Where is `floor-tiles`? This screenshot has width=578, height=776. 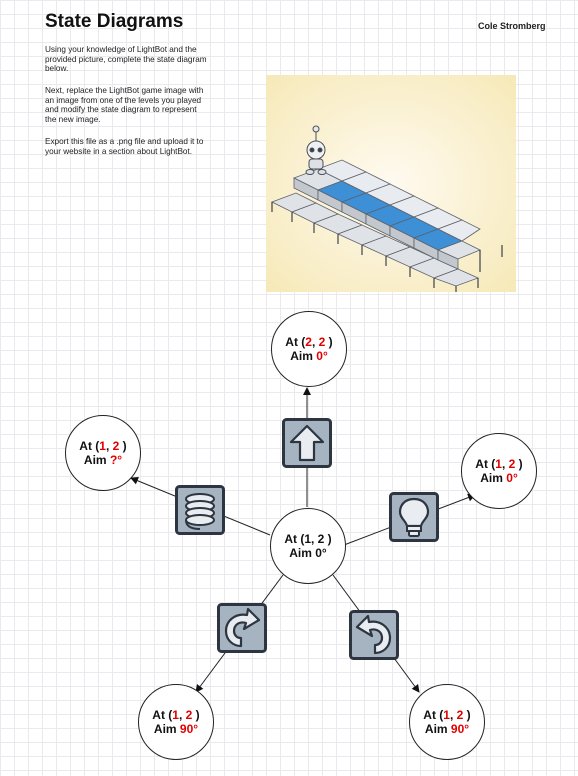
floor-tiles is located at coordinates (375, 239).